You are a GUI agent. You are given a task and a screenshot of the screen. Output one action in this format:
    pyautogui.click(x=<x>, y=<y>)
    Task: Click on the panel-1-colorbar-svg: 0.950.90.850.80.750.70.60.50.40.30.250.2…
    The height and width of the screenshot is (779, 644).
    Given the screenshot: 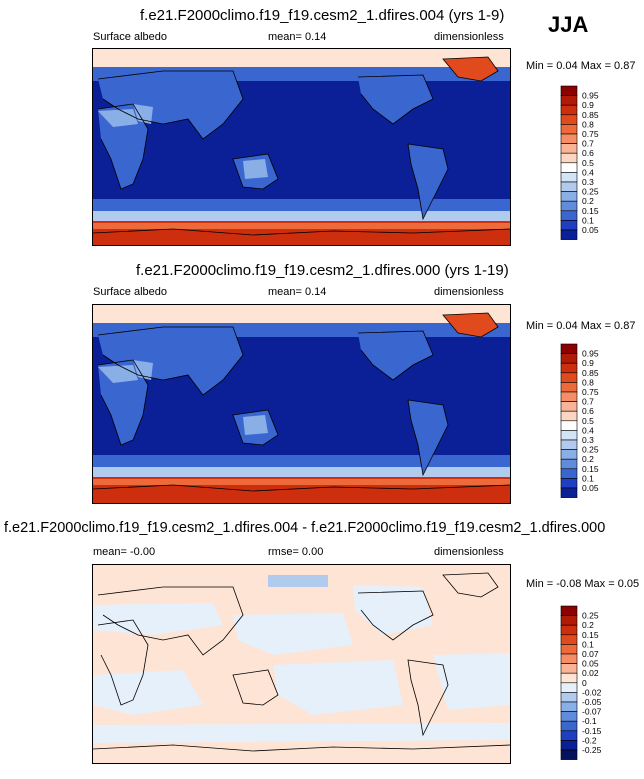 What is the action you would take?
    pyautogui.click(x=579, y=162)
    